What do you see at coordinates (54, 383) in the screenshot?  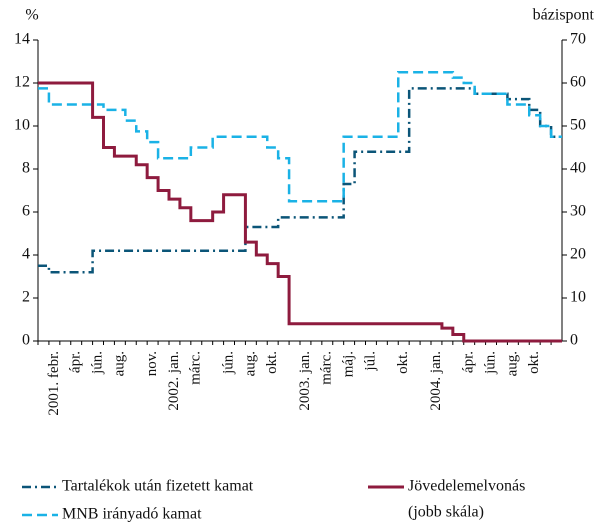 I see `x-tick-label: 2001. febr.` at bounding box center [54, 383].